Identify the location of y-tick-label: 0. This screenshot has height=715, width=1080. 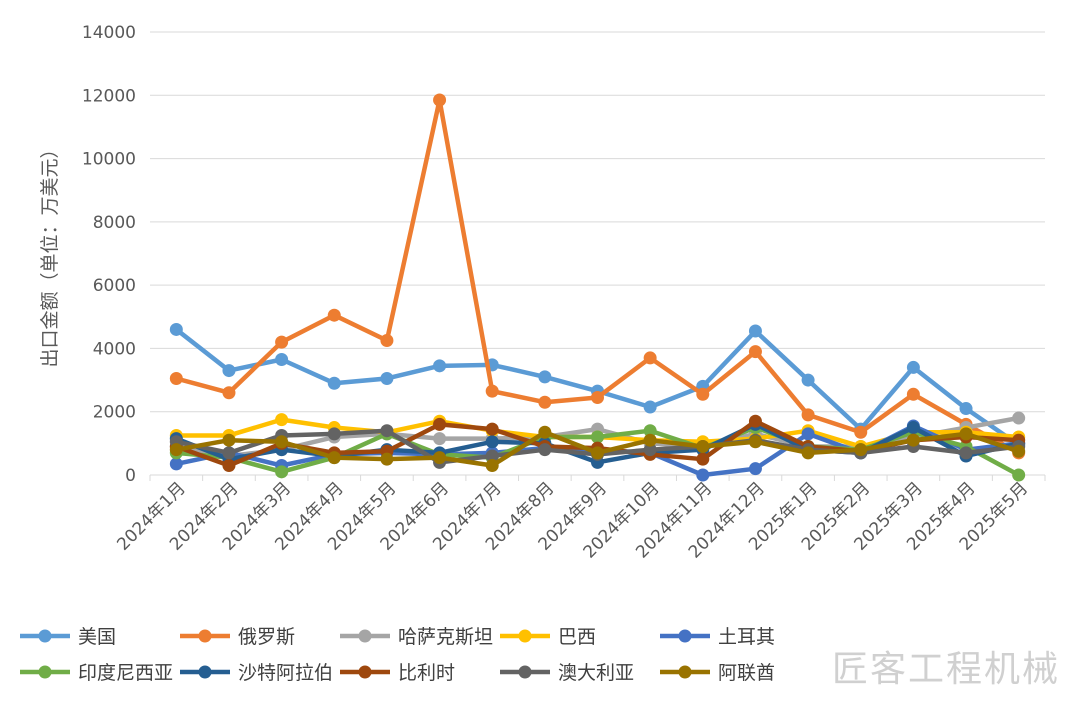
(130, 476).